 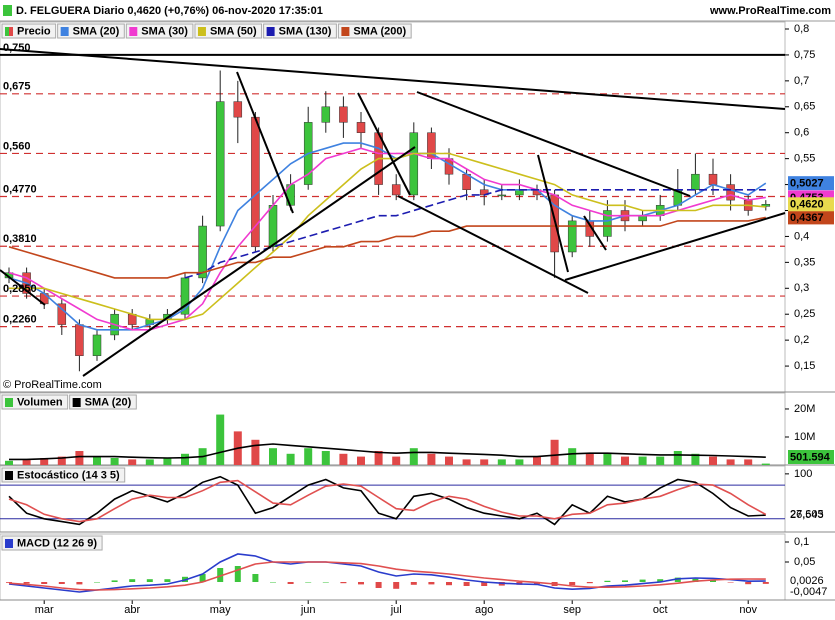 What do you see at coordinates (807, 218) in the screenshot?
I see `last-value-label: 0,4367` at bounding box center [807, 218].